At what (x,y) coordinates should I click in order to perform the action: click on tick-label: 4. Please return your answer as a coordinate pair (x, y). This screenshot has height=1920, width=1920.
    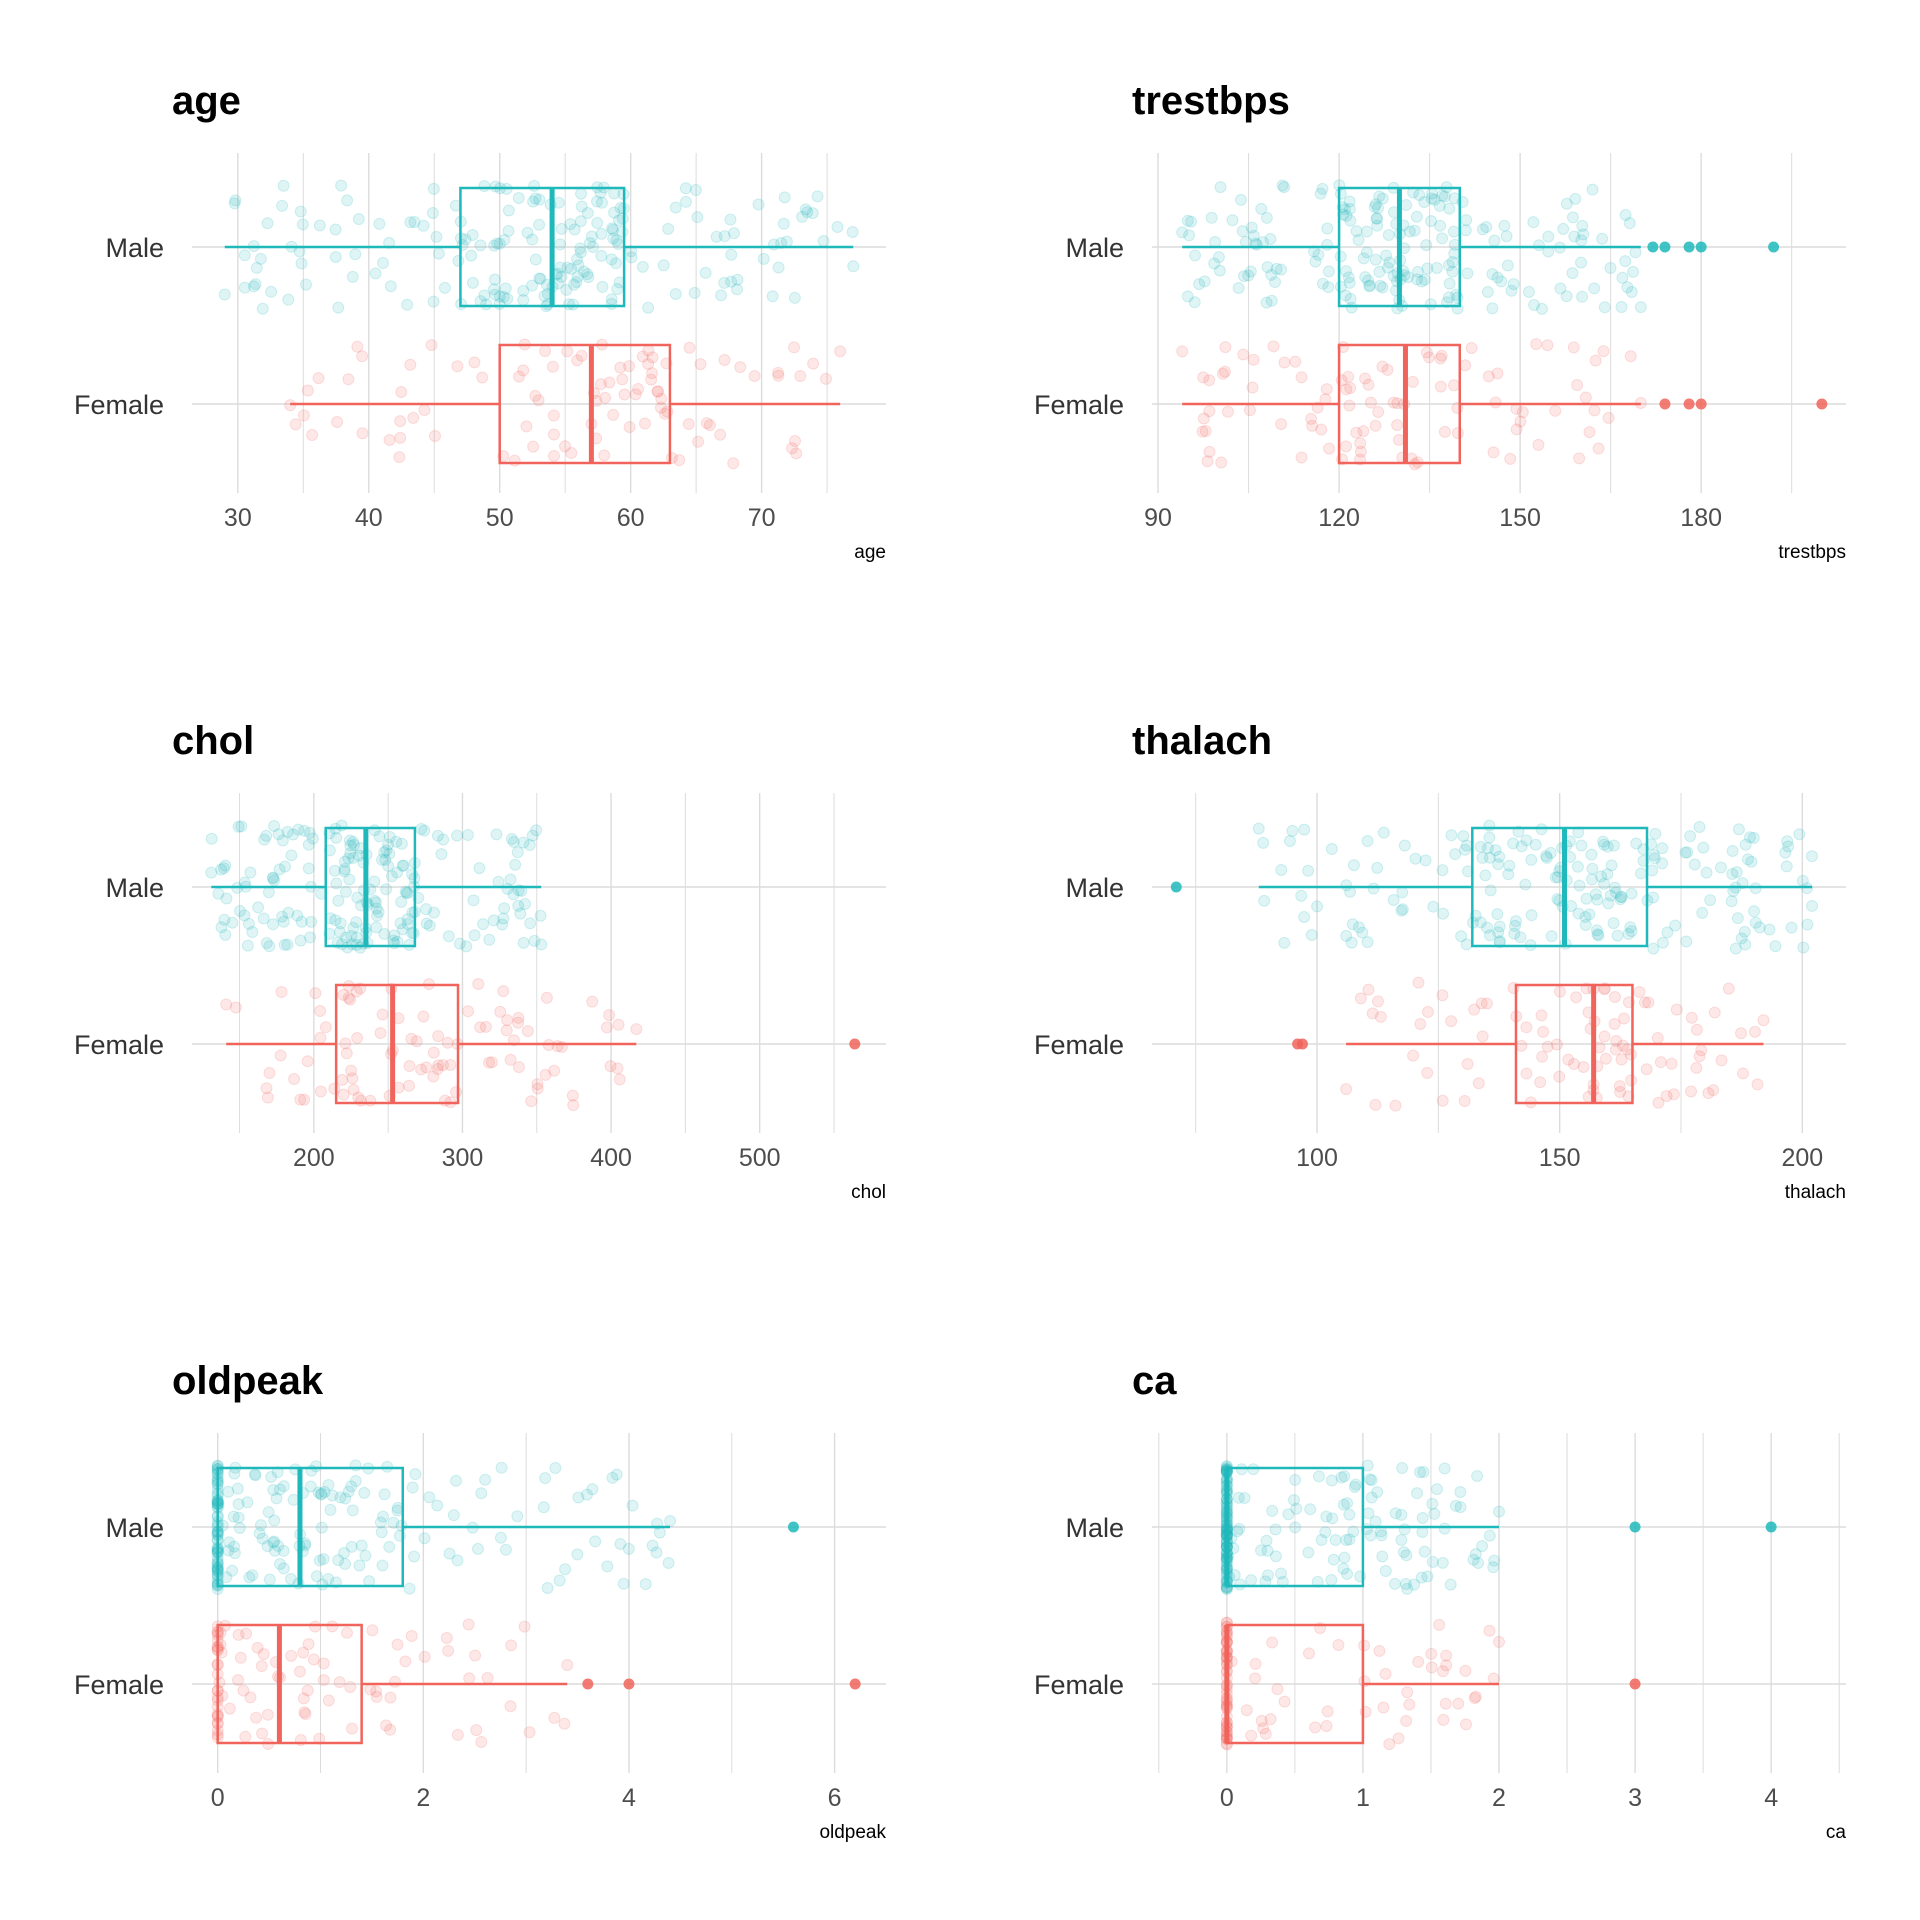
    Looking at the image, I should click on (1771, 1798).